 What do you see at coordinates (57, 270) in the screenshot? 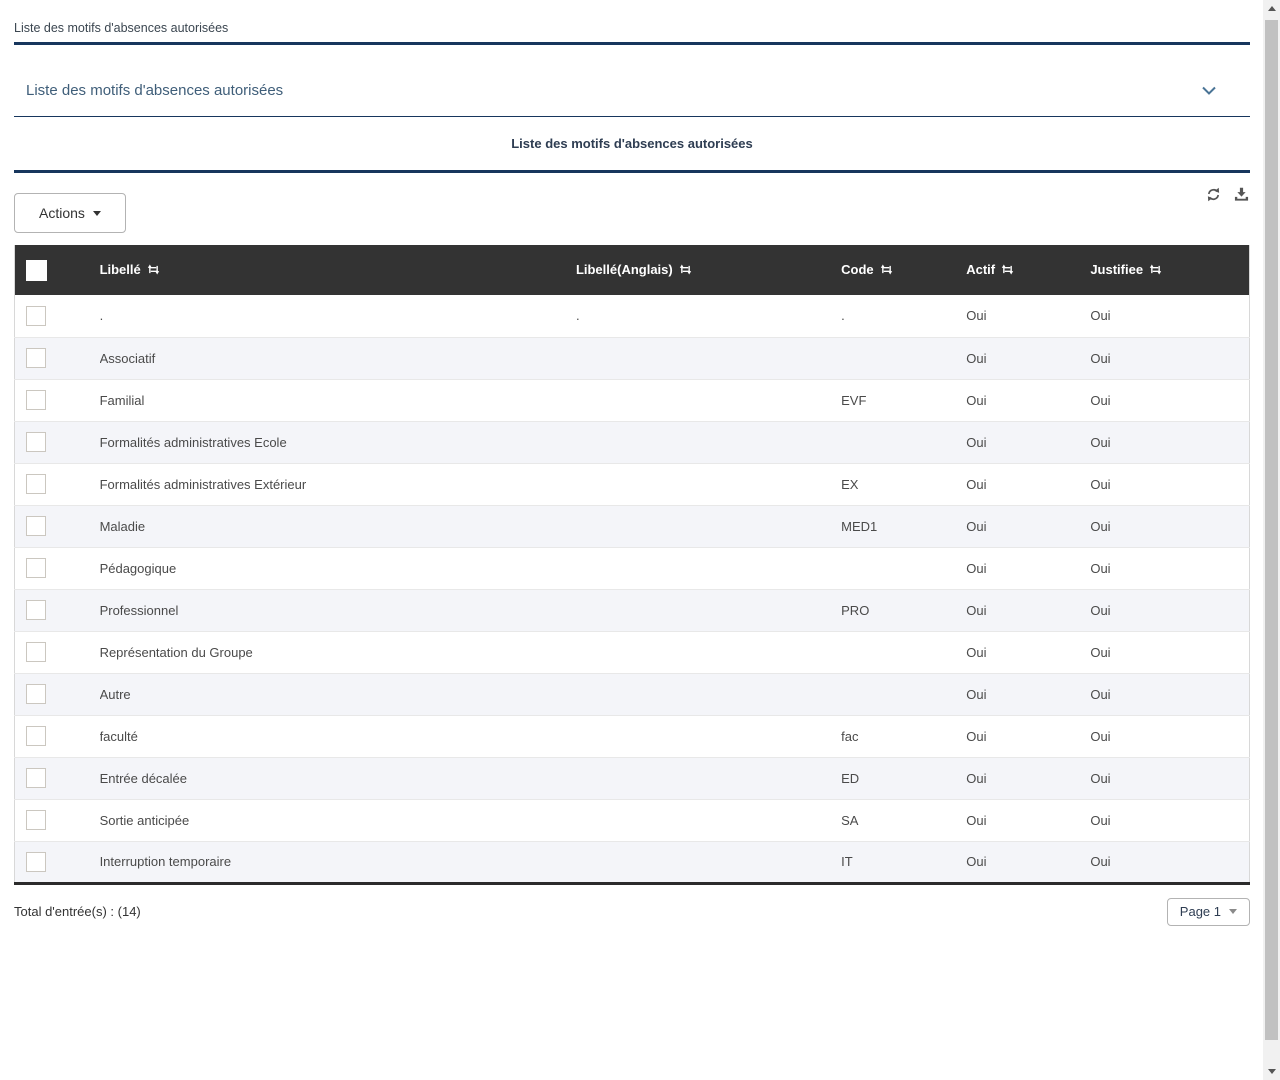
I see `select-all-cell` at bounding box center [57, 270].